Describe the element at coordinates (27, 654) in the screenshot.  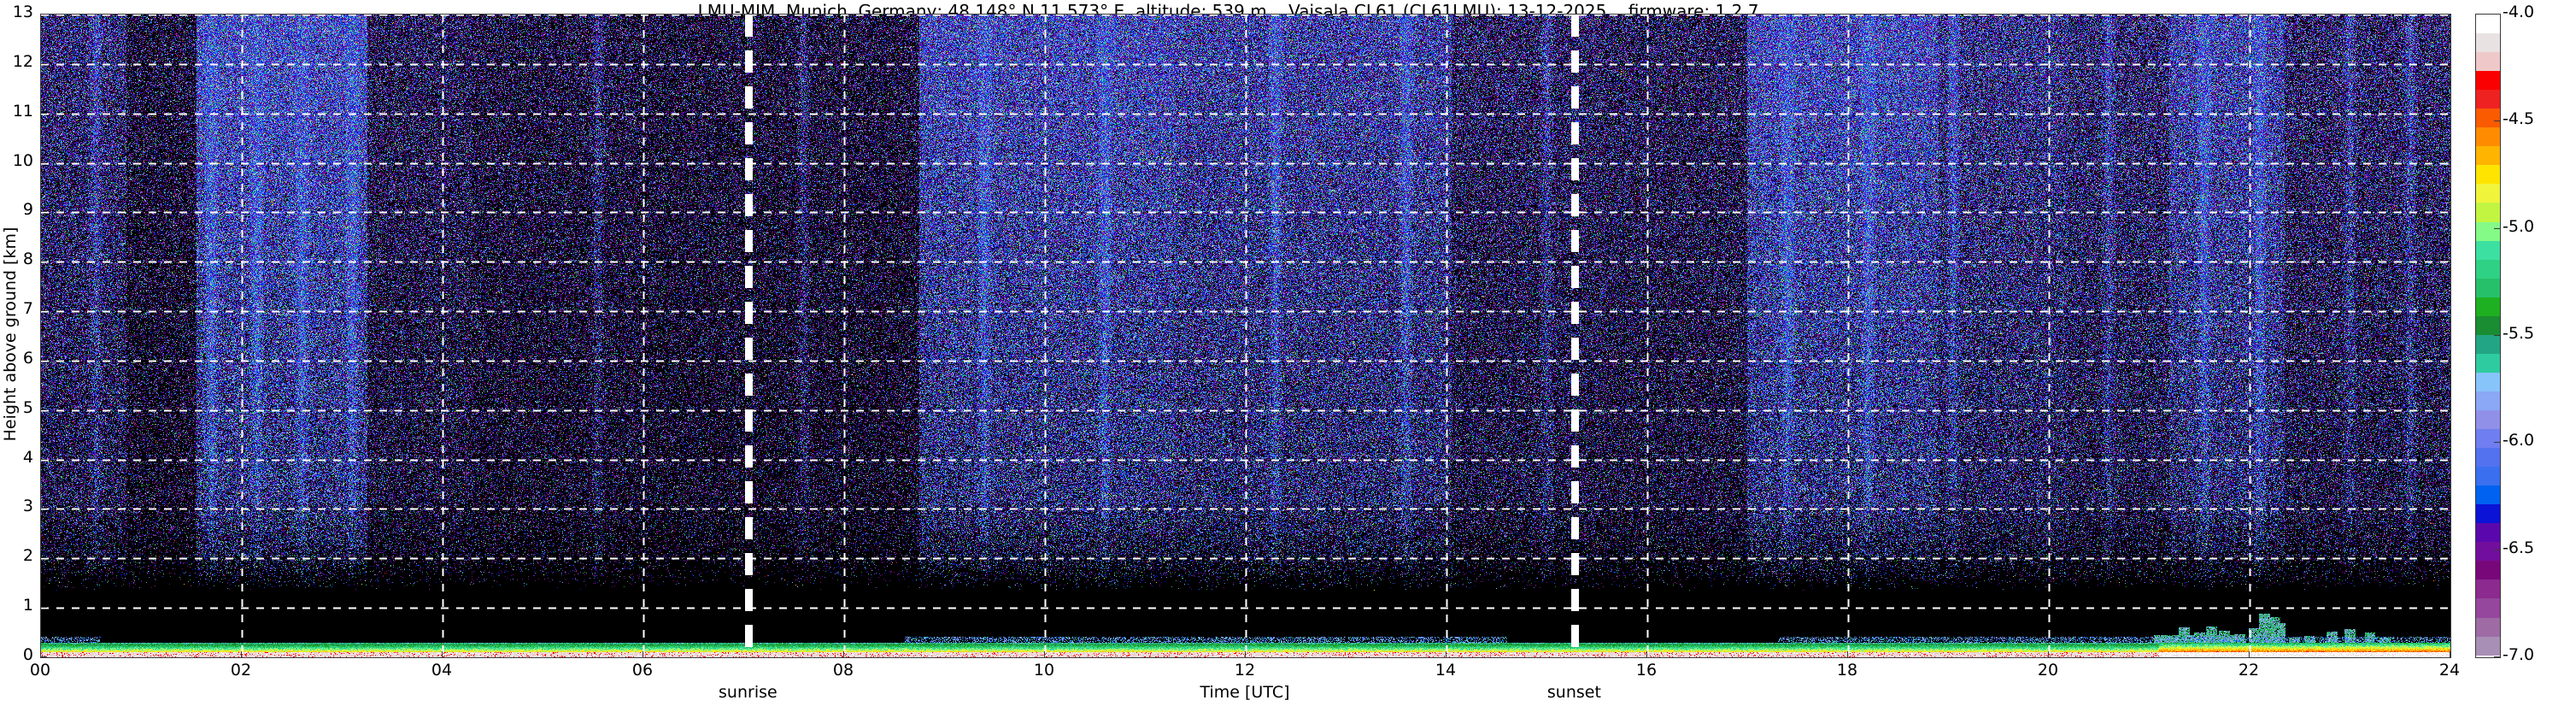
I see `y-tick-label: 0` at that location.